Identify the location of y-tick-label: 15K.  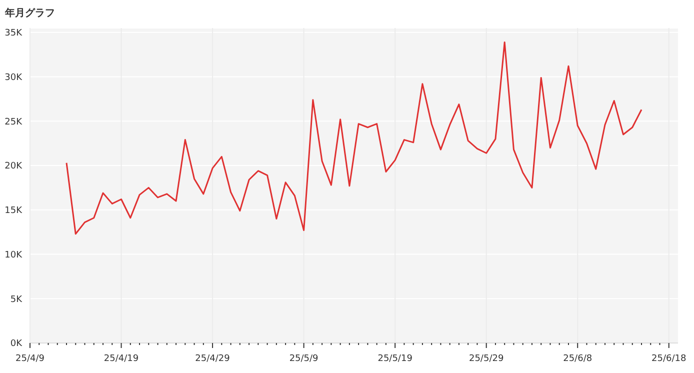
(14, 211).